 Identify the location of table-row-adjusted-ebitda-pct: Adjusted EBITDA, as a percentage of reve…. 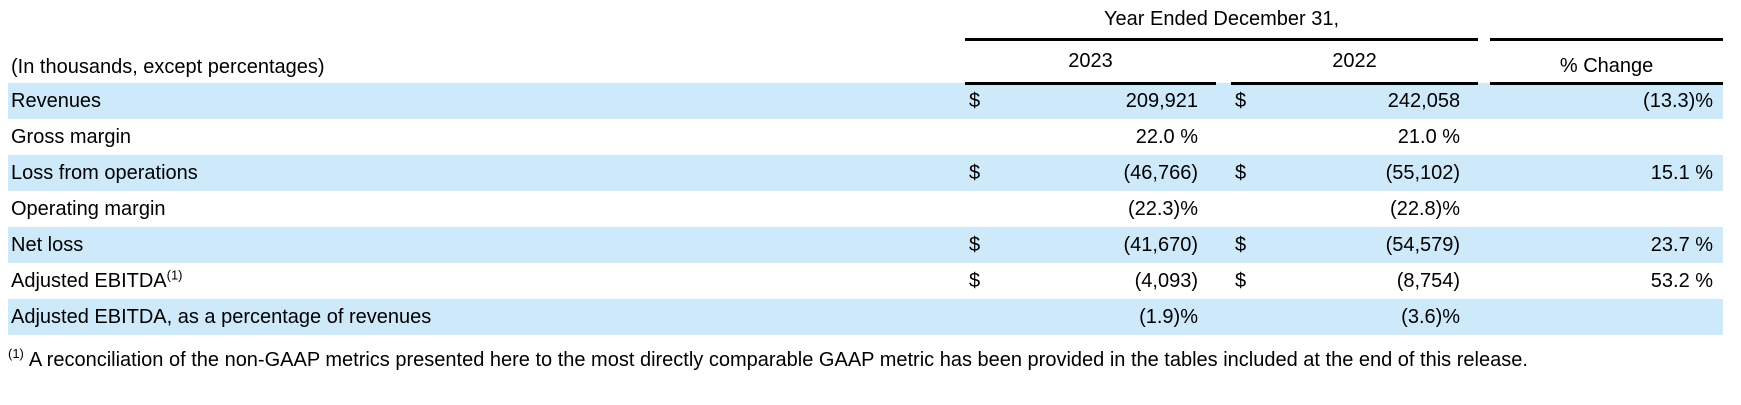
(866, 317).